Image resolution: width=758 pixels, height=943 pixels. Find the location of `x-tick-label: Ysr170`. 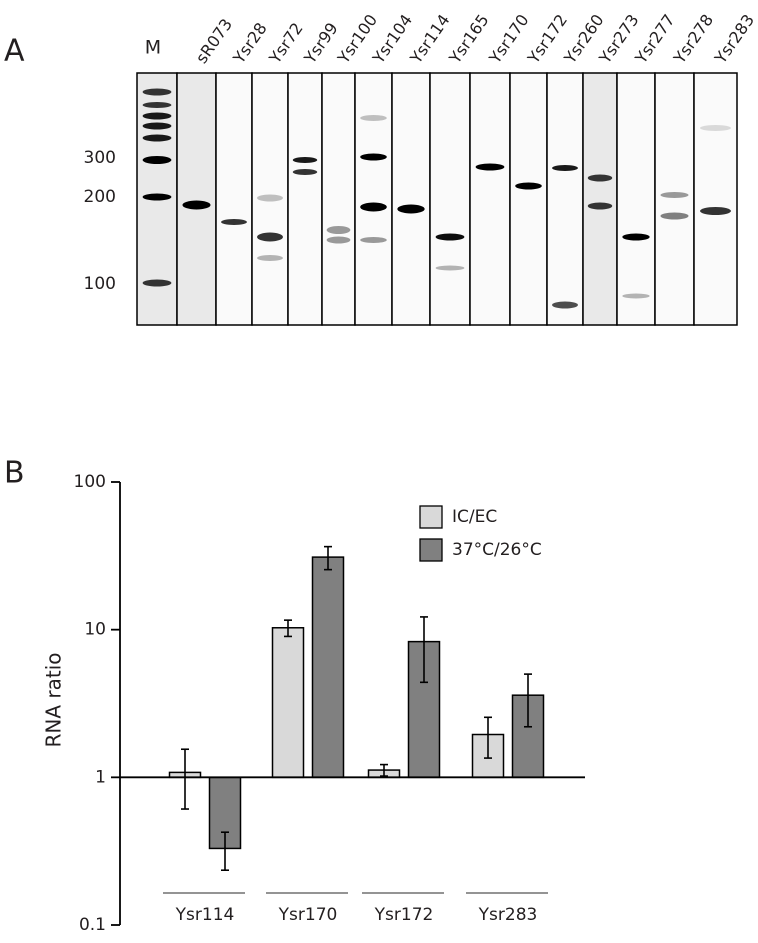

x-tick-label: Ysr170 is located at coordinates (308, 915).